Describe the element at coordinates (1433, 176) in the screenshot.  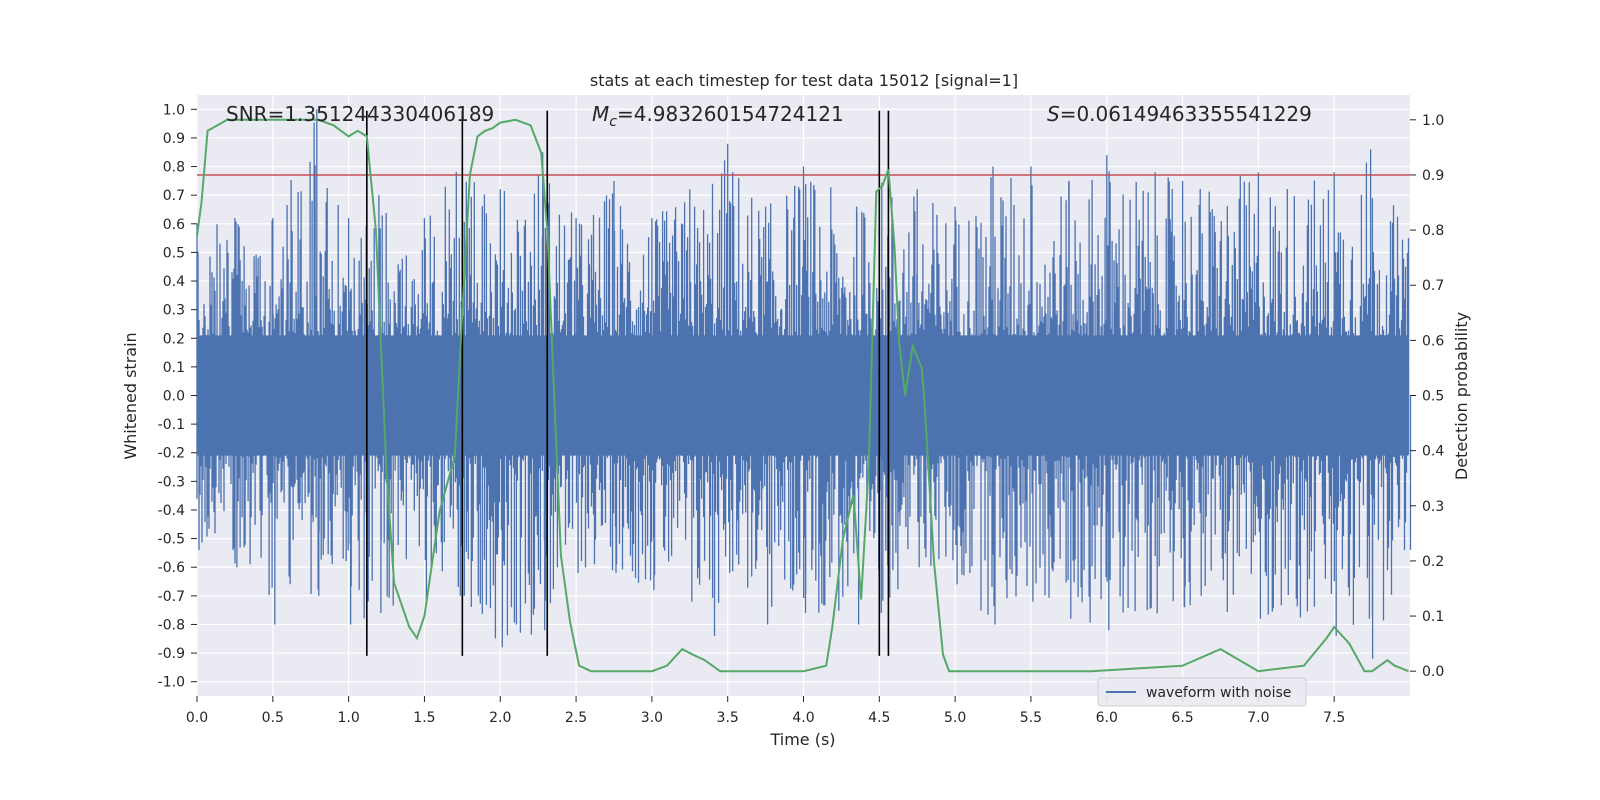
I see `right-y-tick-label: 0.9` at that location.